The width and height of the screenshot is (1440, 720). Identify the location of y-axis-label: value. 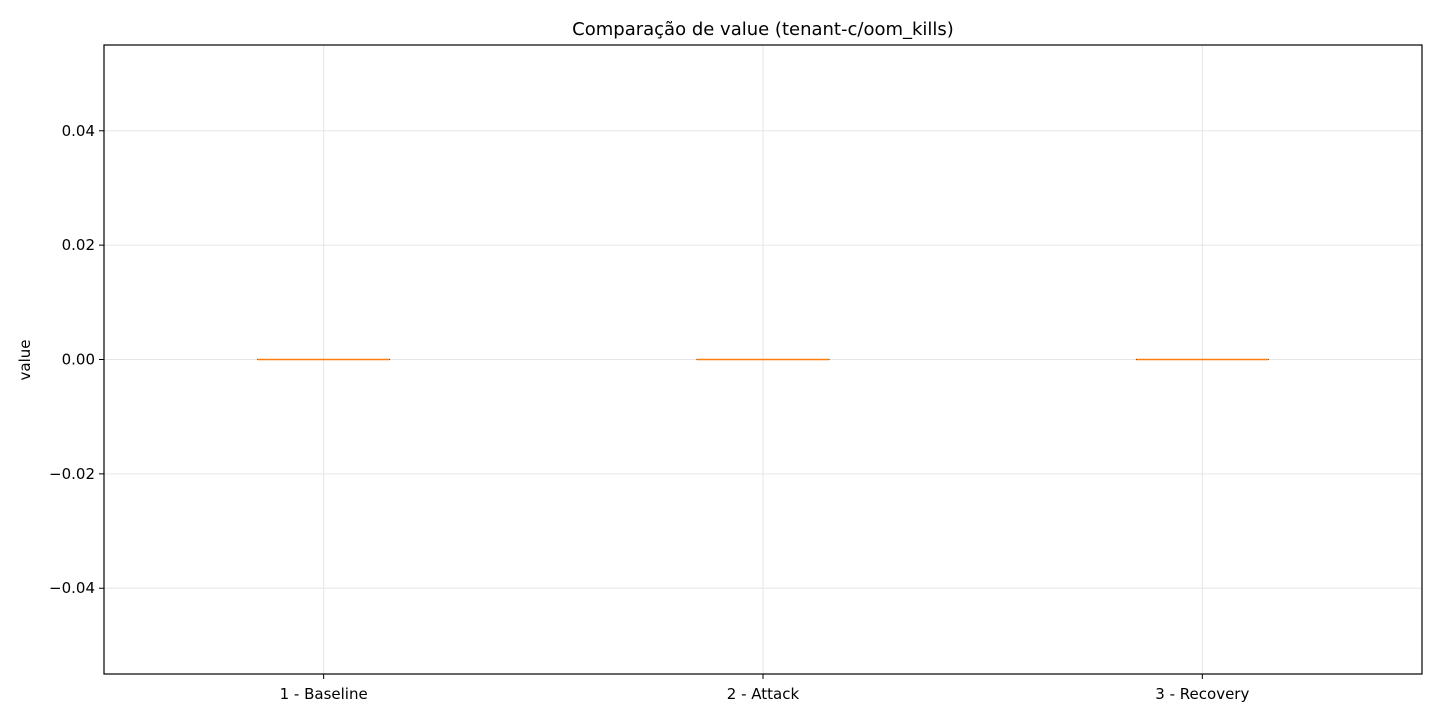
(25, 360).